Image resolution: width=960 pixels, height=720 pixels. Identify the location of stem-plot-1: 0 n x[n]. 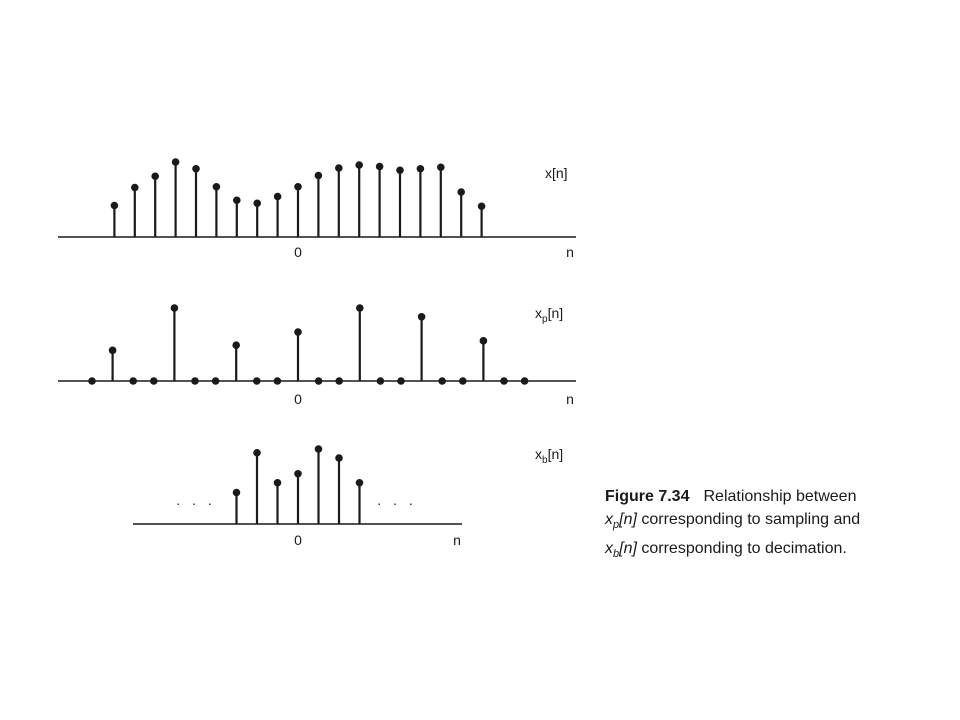
(317, 209).